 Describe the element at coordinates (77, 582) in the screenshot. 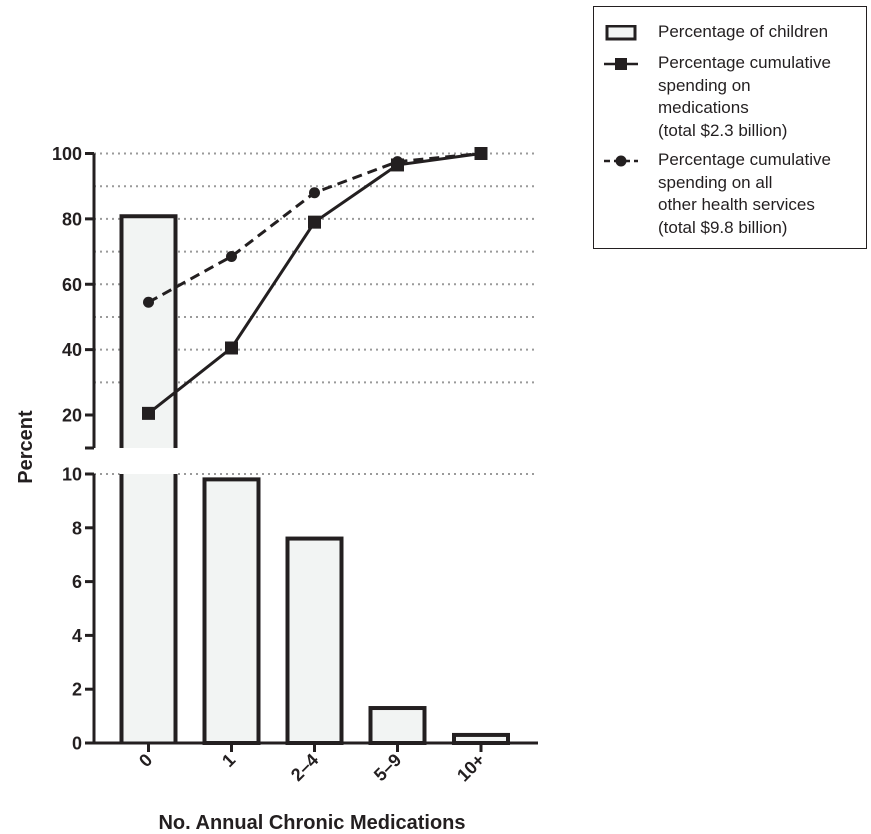

I see `y-tick-label: 6` at that location.